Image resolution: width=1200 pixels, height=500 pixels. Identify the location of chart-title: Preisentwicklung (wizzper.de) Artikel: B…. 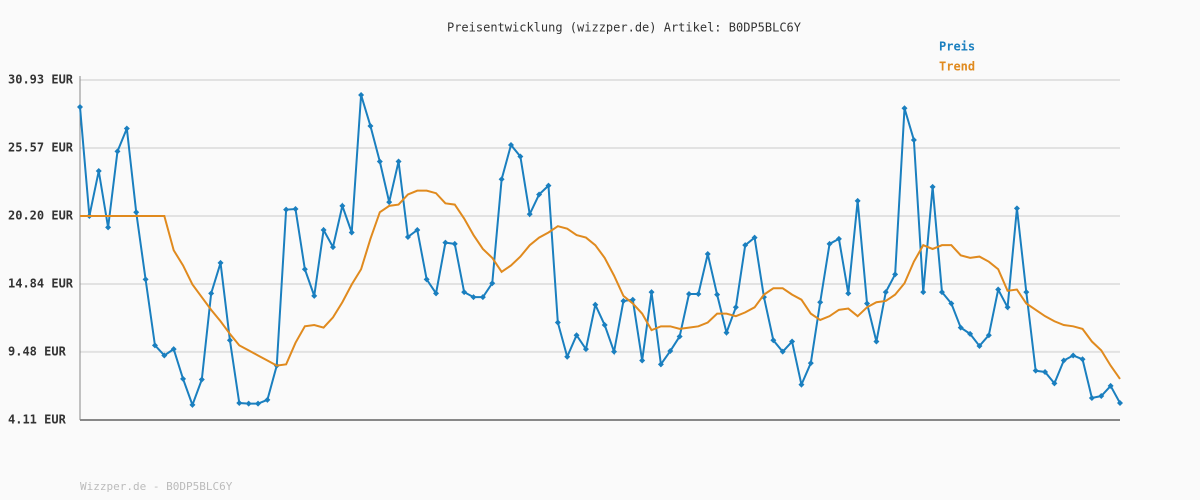
(624, 28).